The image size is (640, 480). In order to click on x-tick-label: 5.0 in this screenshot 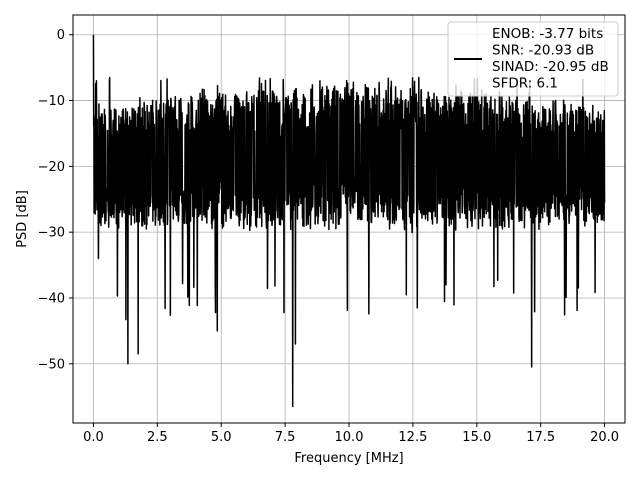, I will do `click(221, 437)`.